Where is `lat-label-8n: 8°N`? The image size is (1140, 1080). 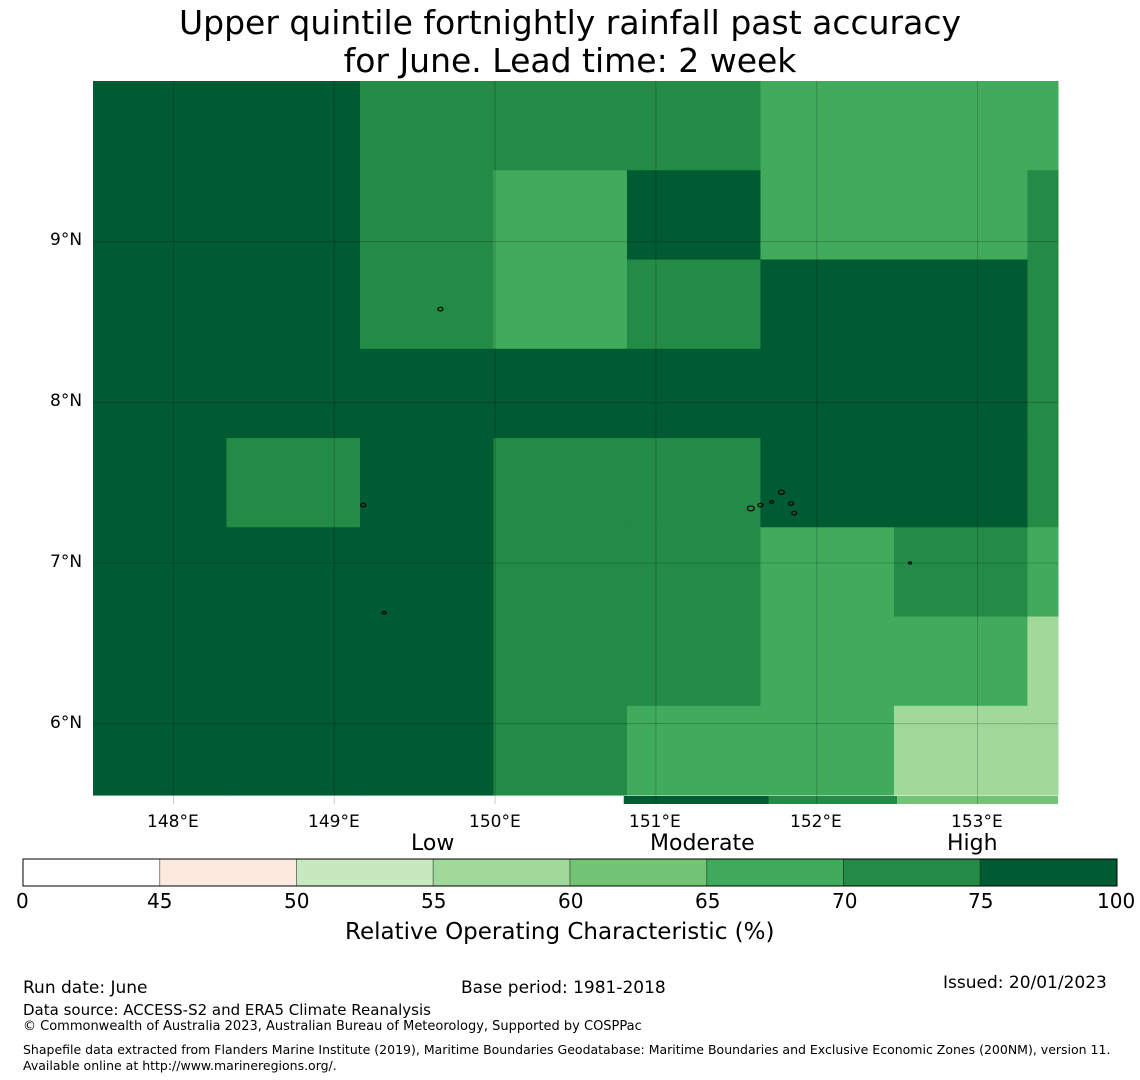 lat-label-8n: 8°N is located at coordinates (66, 401).